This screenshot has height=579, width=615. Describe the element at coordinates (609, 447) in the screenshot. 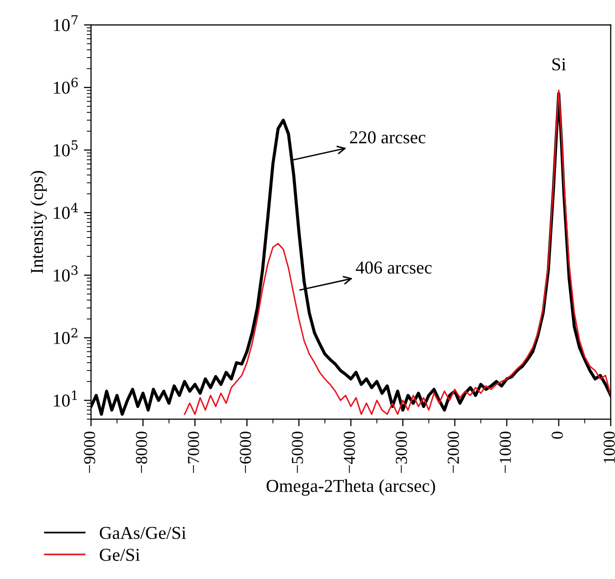

I see `x-tick-label: 1000` at that location.